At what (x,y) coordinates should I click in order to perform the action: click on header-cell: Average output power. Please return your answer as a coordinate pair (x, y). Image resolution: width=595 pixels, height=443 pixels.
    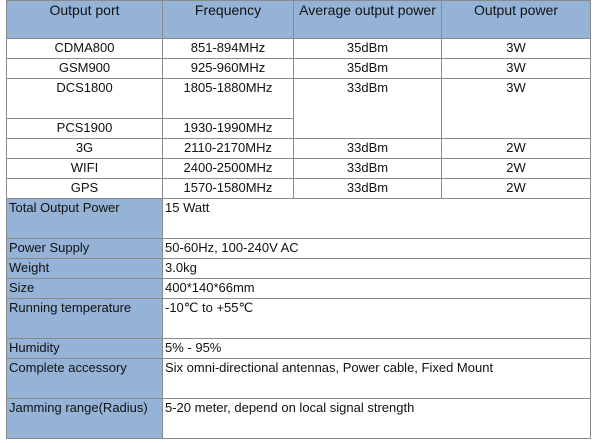
    Looking at the image, I should click on (367, 19).